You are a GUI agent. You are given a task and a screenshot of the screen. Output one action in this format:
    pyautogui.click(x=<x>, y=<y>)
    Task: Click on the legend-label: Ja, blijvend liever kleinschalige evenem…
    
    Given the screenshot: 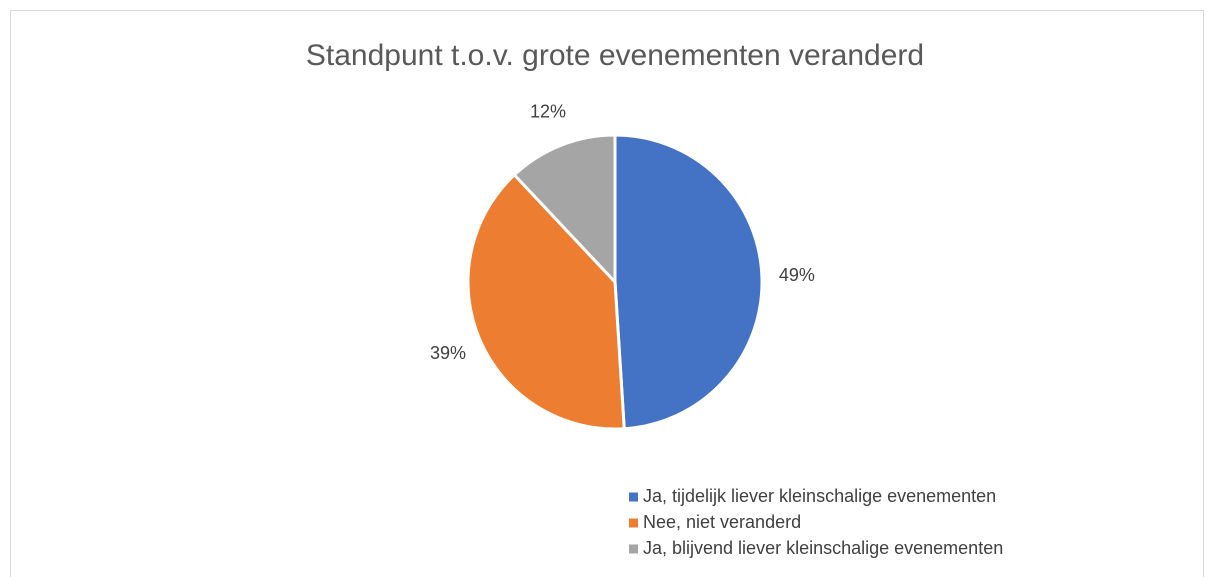 What is the action you would take?
    pyautogui.click(x=823, y=548)
    